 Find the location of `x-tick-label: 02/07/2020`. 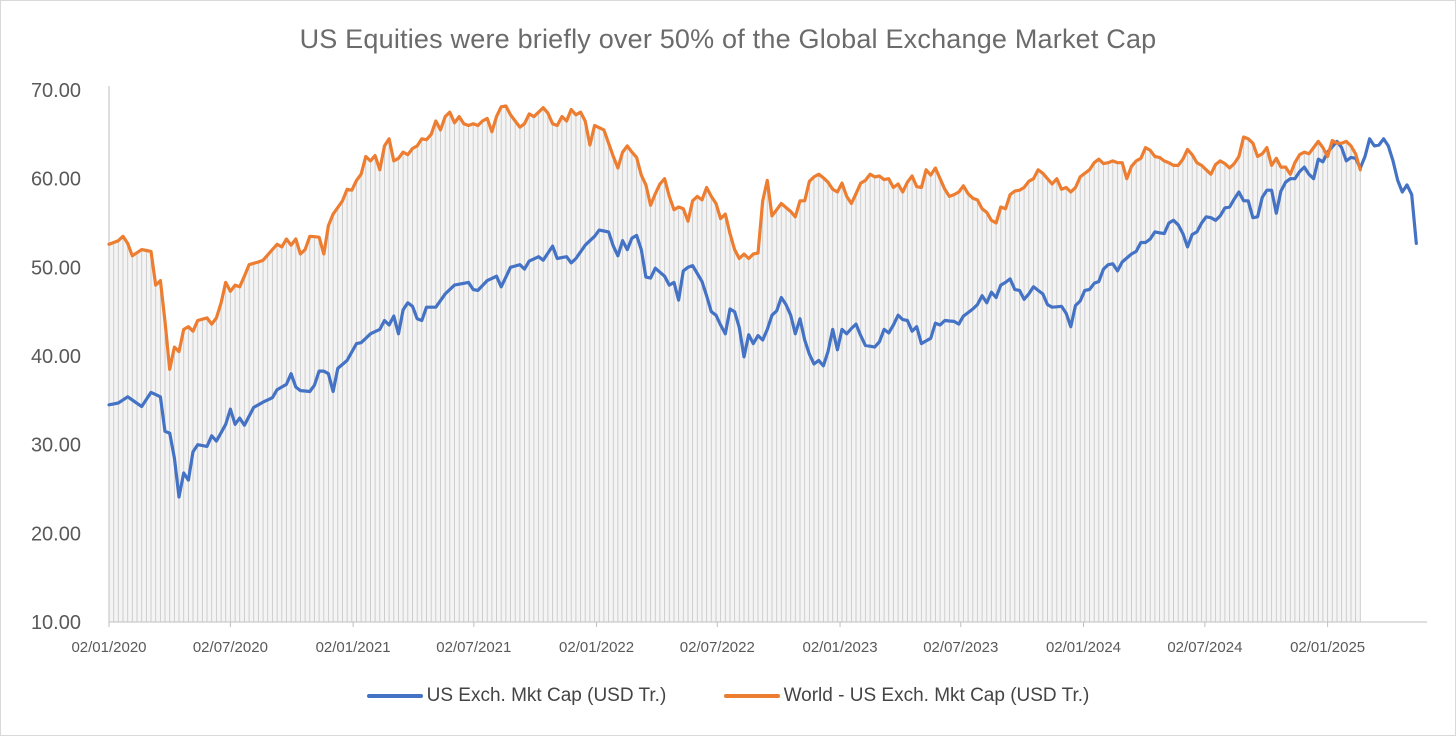

x-tick-label: 02/07/2020 is located at coordinates (230, 647).